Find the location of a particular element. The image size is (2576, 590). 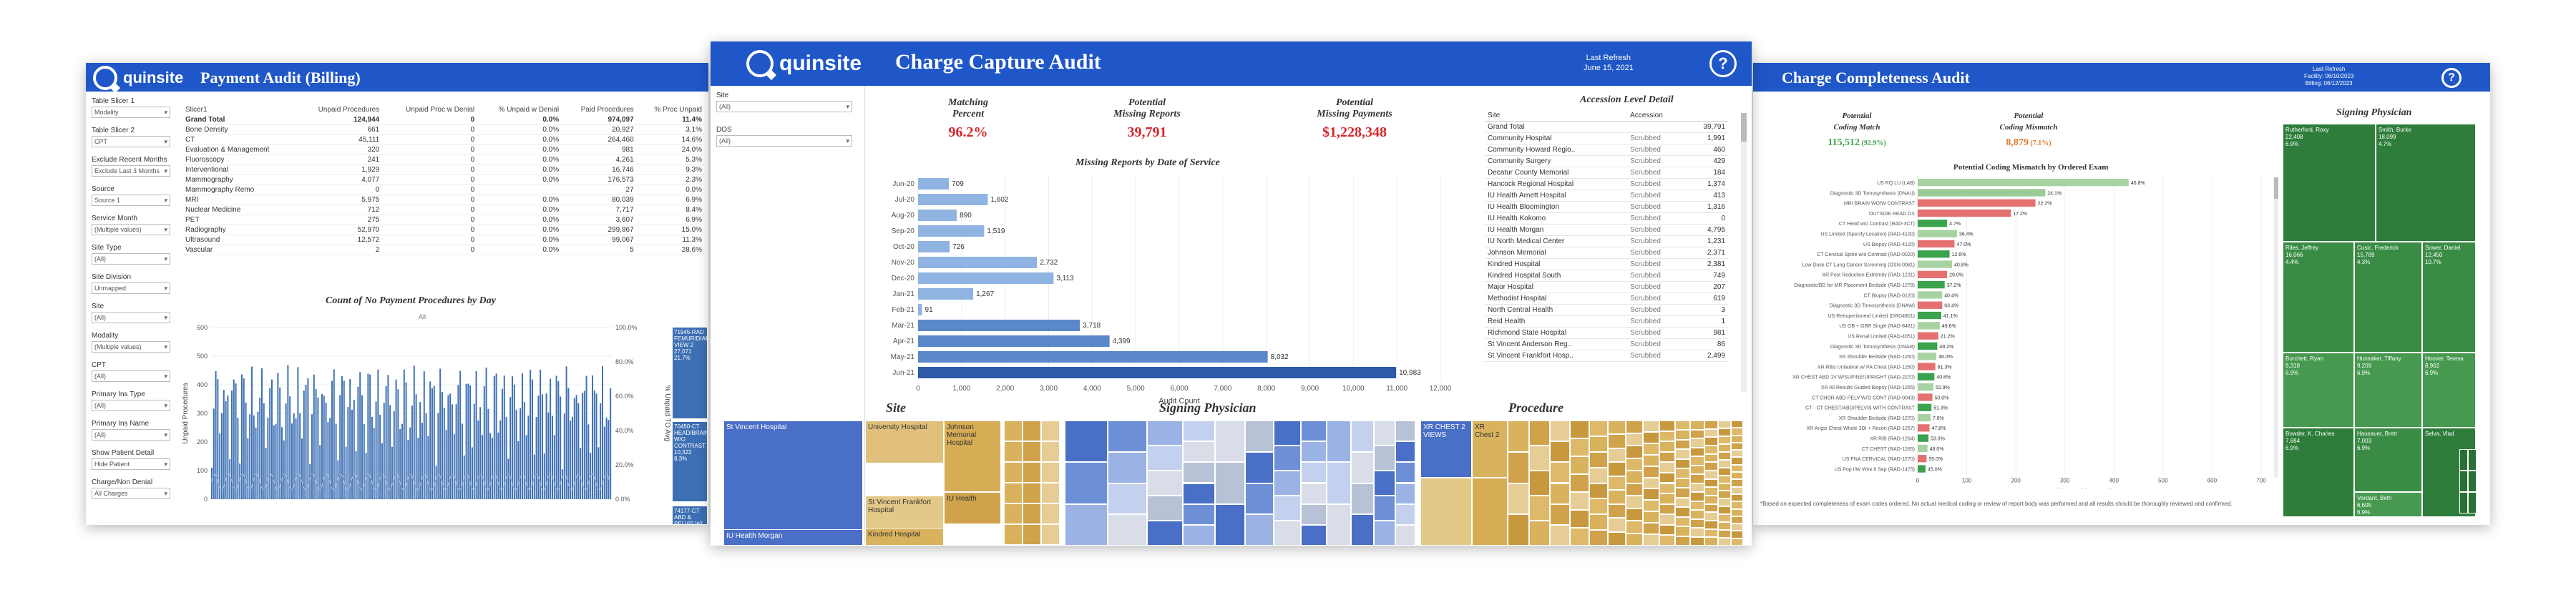

table-row: Fluoroscopy 241 0 0.0% 4,261 5.3% is located at coordinates (443, 159).